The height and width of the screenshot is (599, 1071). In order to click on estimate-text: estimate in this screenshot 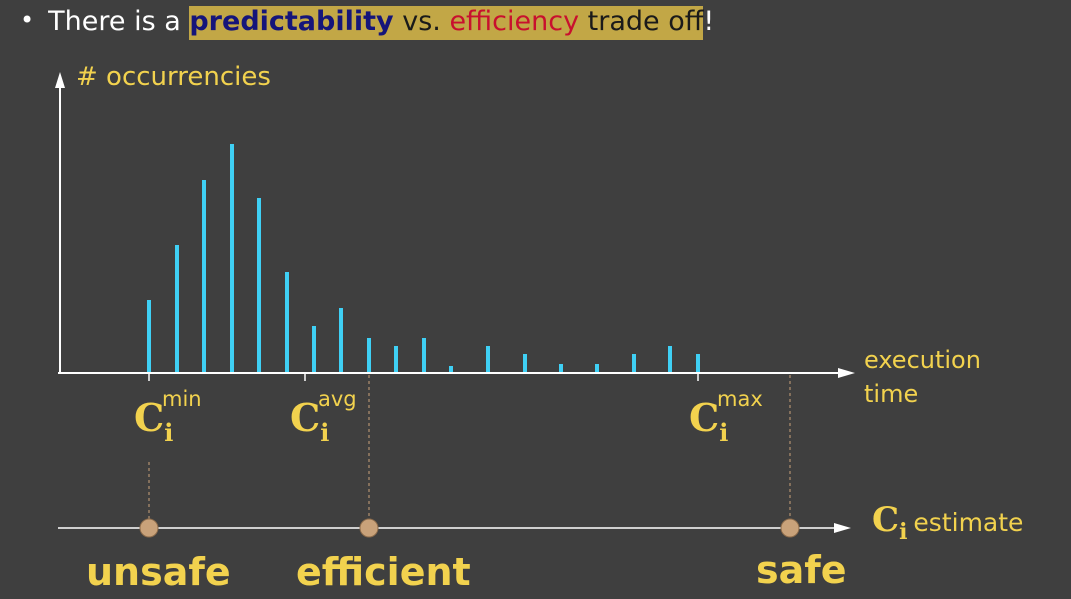, I will do `click(968, 522)`.